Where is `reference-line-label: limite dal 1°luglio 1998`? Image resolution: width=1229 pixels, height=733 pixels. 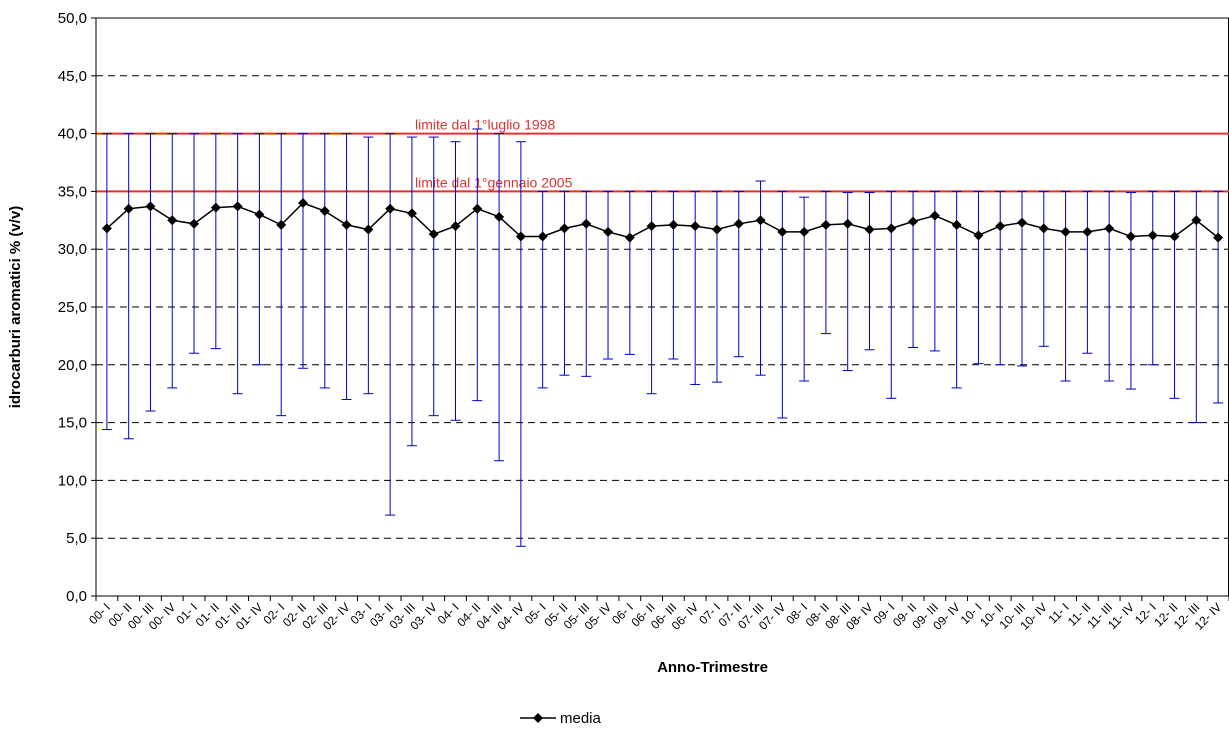
reference-line-label: limite dal 1°luglio 1998 is located at coordinates (485, 125).